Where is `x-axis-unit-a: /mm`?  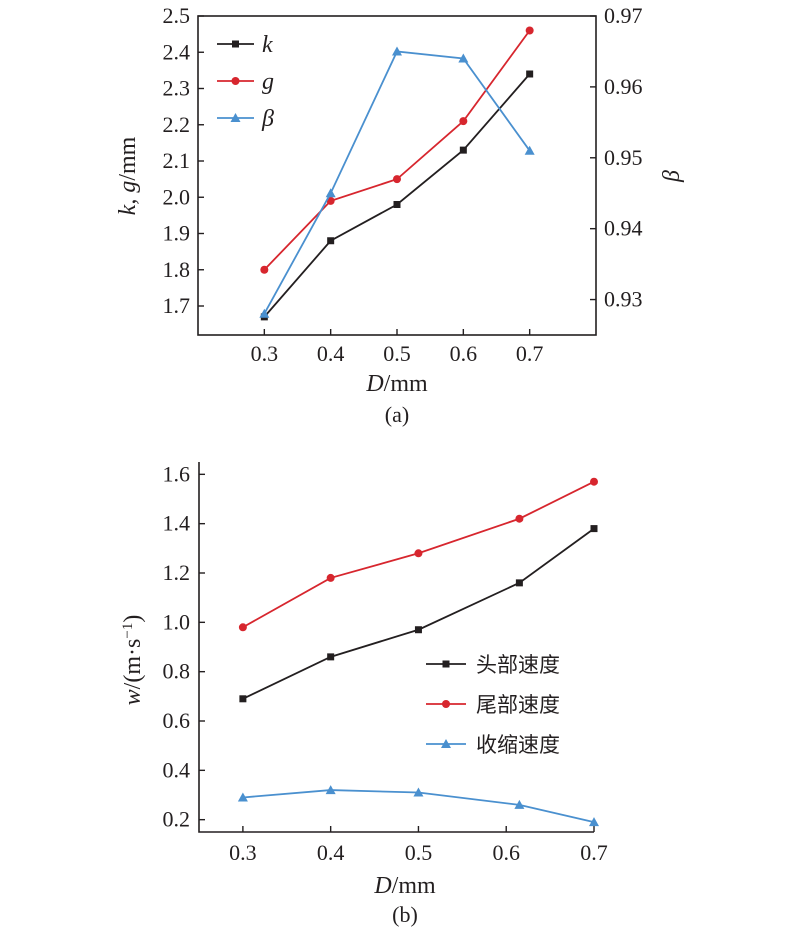
x-axis-unit-a: /mm is located at coordinates (406, 384).